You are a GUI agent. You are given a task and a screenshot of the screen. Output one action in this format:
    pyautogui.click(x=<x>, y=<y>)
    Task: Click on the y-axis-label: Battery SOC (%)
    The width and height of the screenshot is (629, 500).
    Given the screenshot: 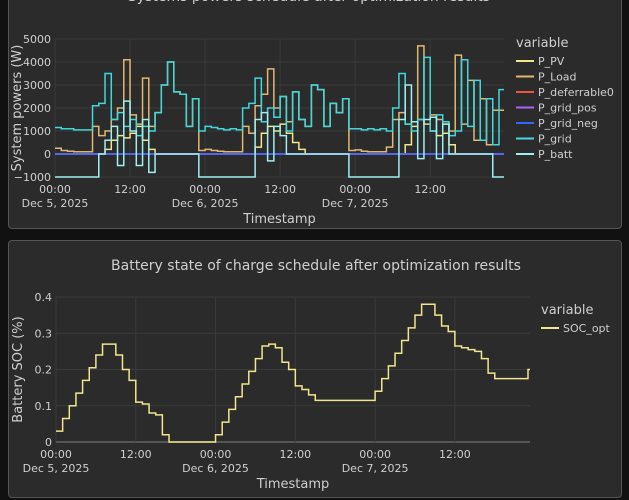 What is the action you would take?
    pyautogui.click(x=18, y=369)
    